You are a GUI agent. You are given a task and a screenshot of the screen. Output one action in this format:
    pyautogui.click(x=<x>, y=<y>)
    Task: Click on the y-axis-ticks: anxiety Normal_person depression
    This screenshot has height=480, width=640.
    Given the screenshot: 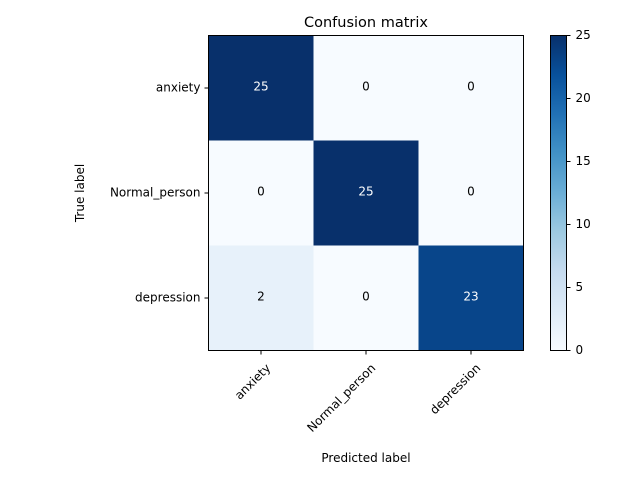 What is the action you would take?
    pyautogui.click(x=159, y=193)
    